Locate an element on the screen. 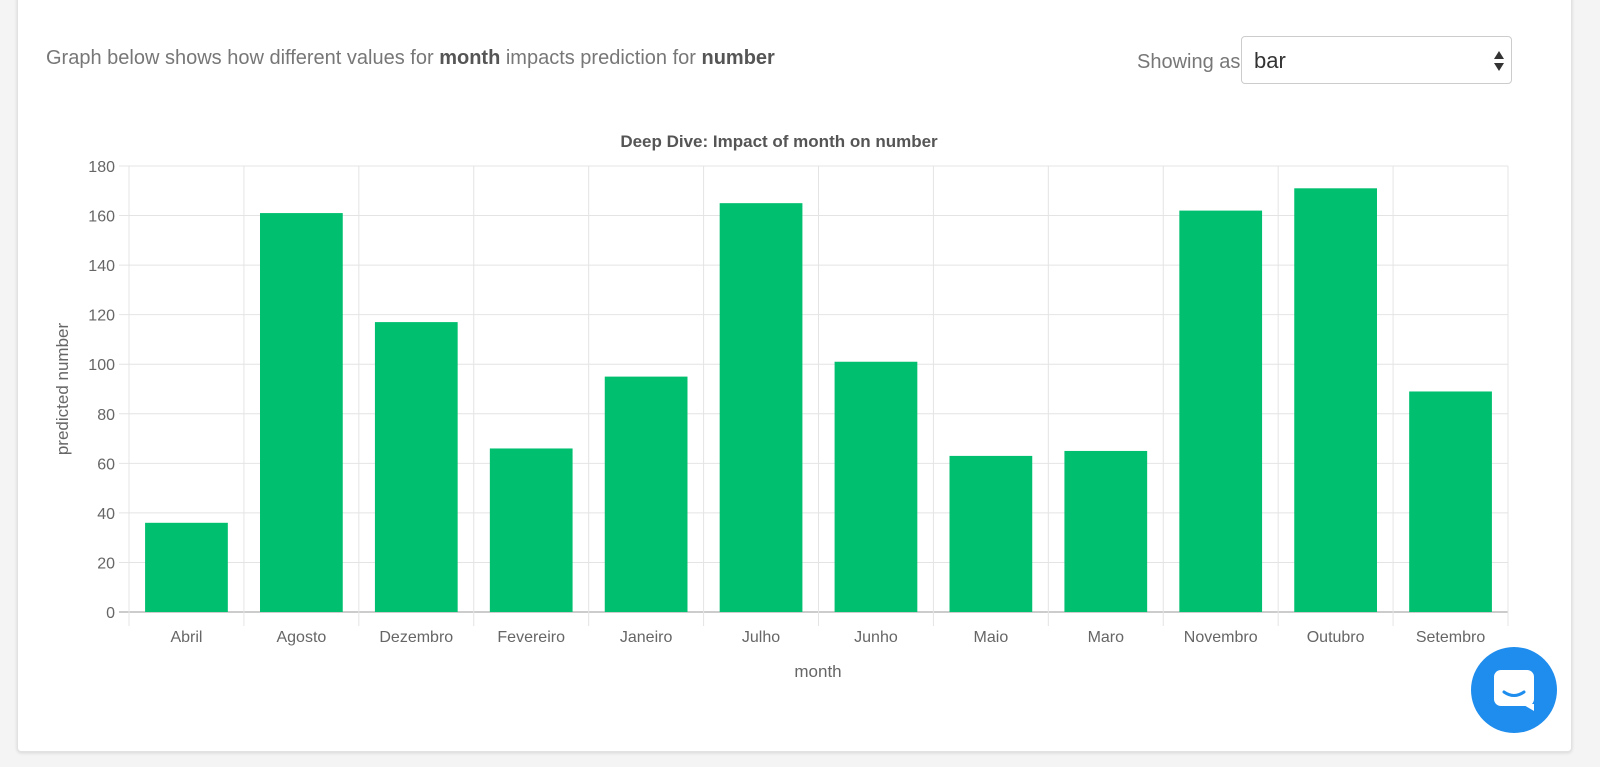  description-middle: impacts prediction for is located at coordinates (600, 58).